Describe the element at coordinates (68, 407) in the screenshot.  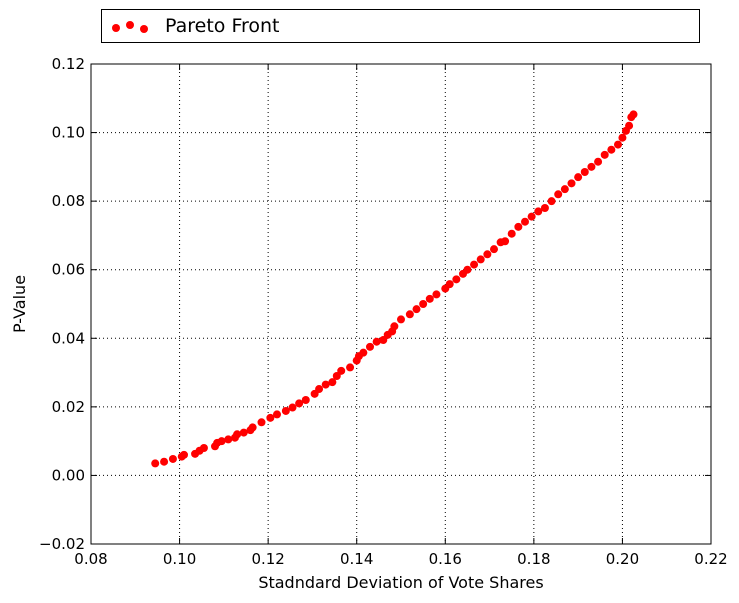
I see `y-tick-label: 0.02` at that location.